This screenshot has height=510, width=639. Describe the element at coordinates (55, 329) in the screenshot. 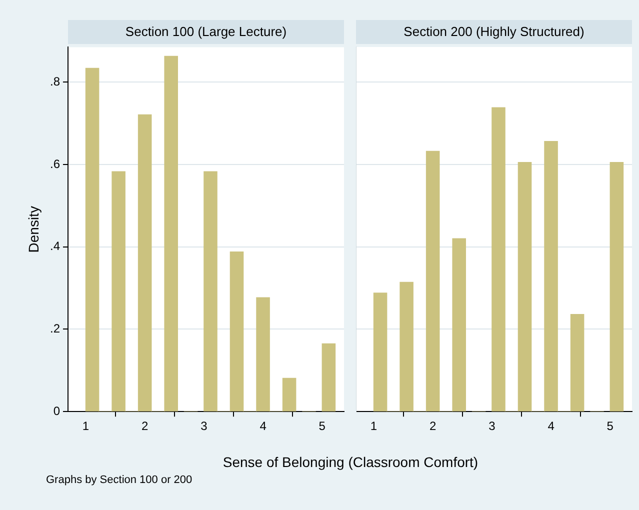

I see `y-tick-label: .2` at that location.